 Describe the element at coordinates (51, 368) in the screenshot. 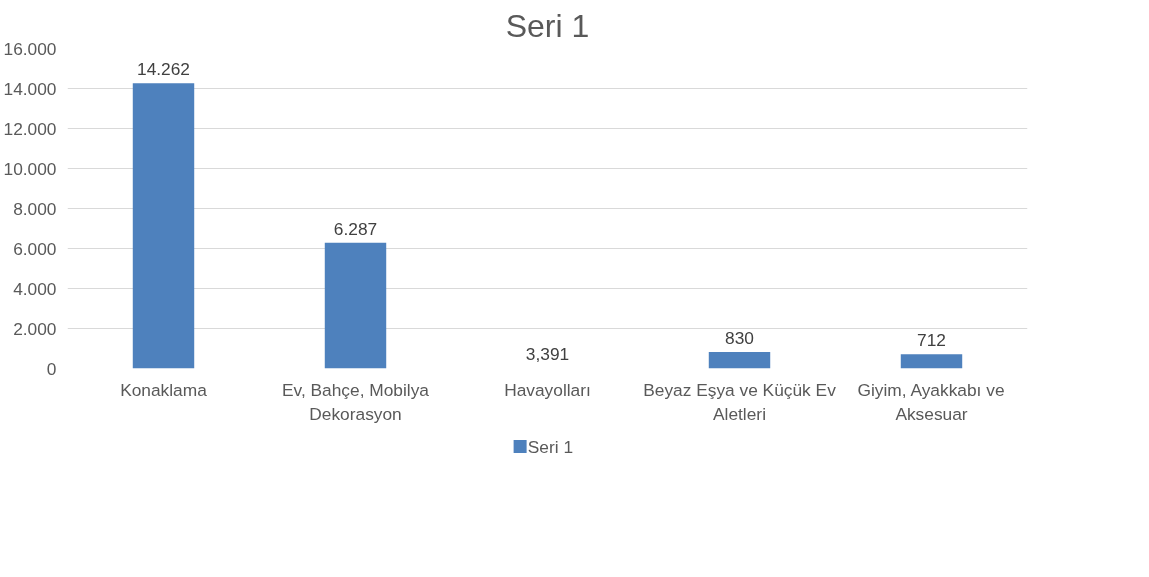

I see `y-tick-label: 0` at that location.